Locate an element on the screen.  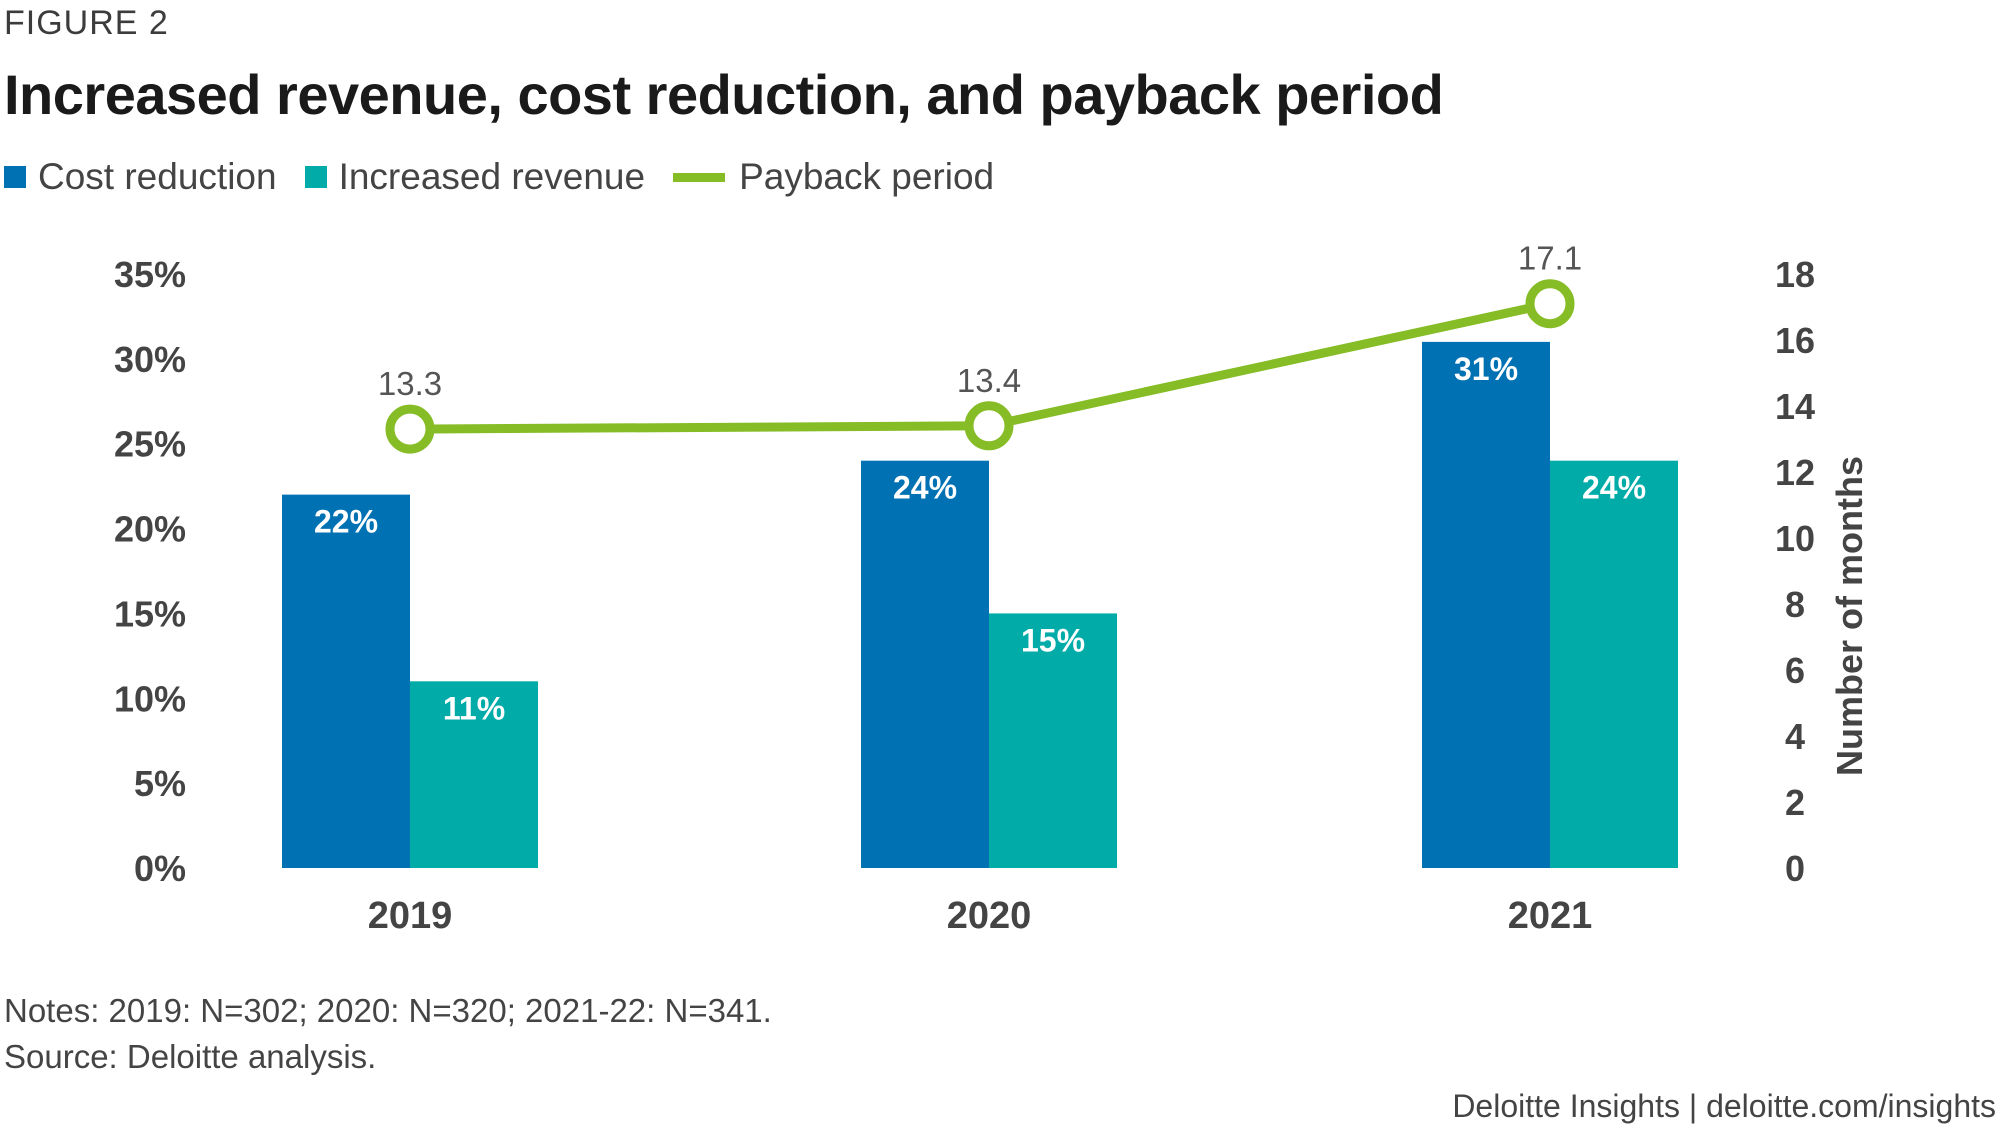
right-axis-tick-label: 12 is located at coordinates (1795, 472).